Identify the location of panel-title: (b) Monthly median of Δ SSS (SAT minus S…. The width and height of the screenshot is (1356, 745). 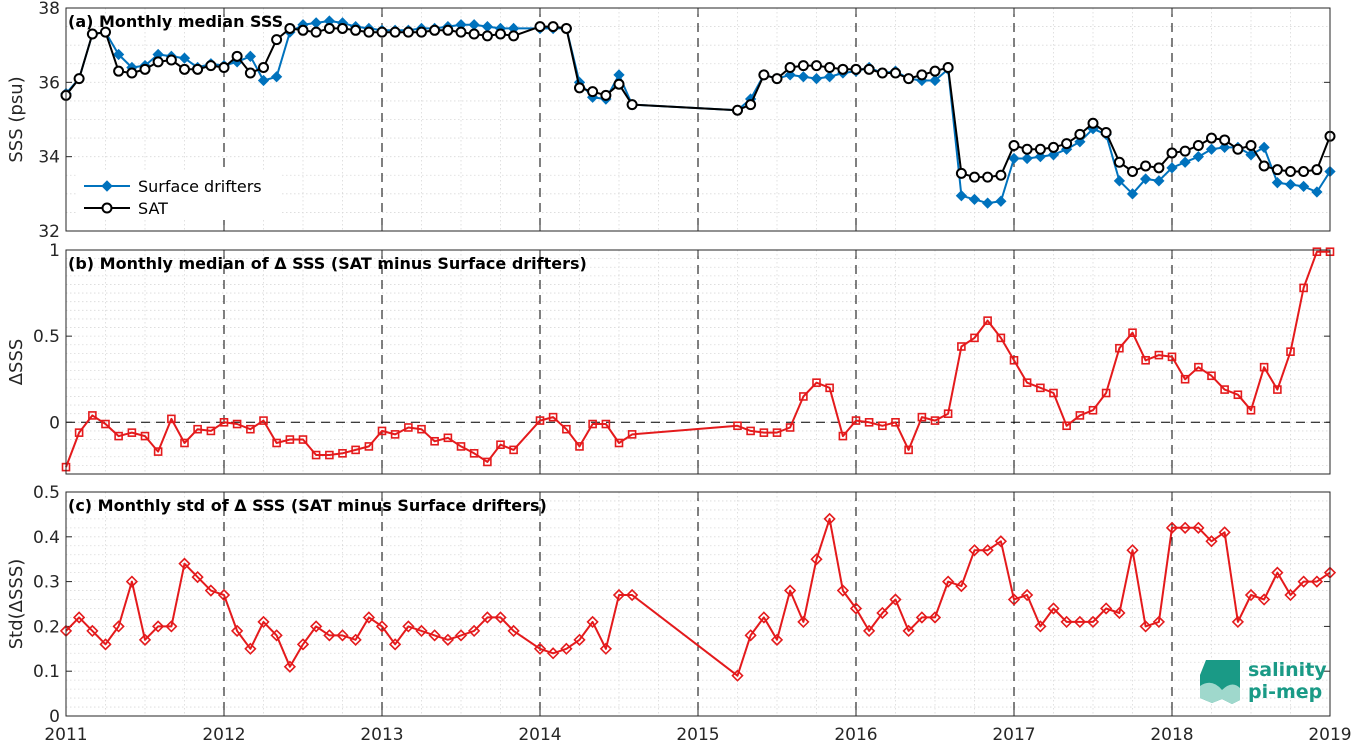
(327, 263).